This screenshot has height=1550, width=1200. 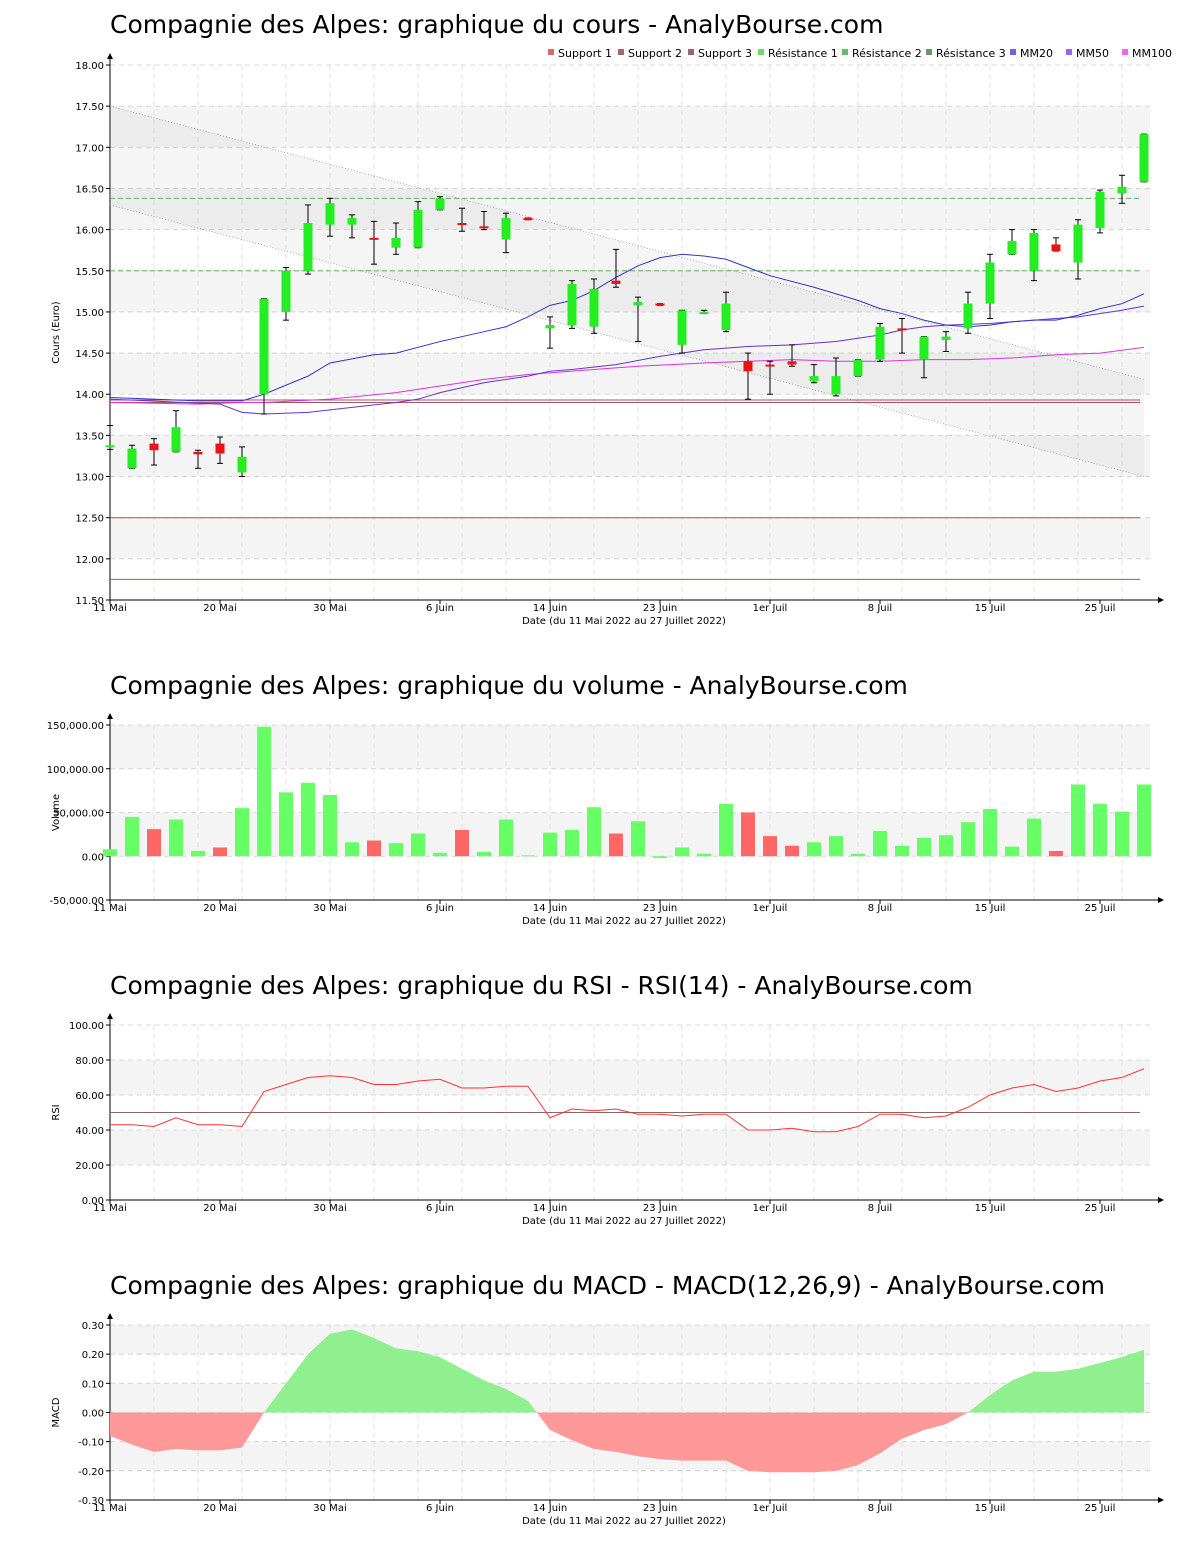 What do you see at coordinates (655, 53) in the screenshot?
I see `legend-label: Support 2` at bounding box center [655, 53].